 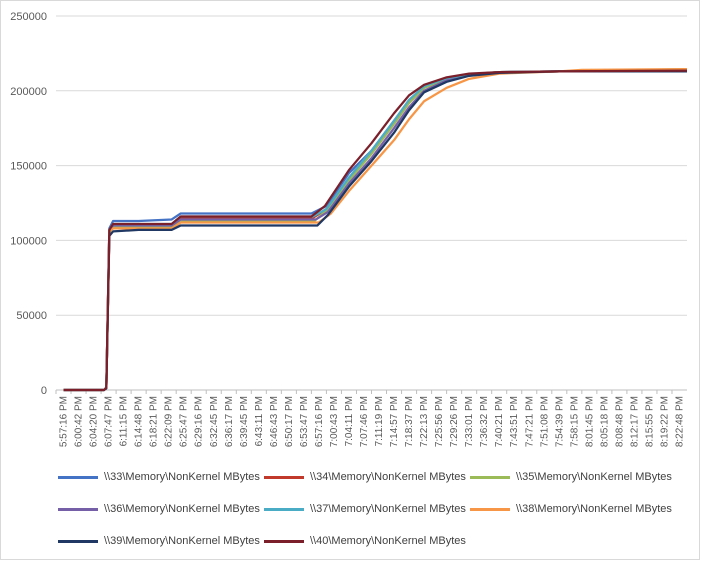 I want to click on x-tick-label: 7:07:46 PM, so click(x=364, y=421).